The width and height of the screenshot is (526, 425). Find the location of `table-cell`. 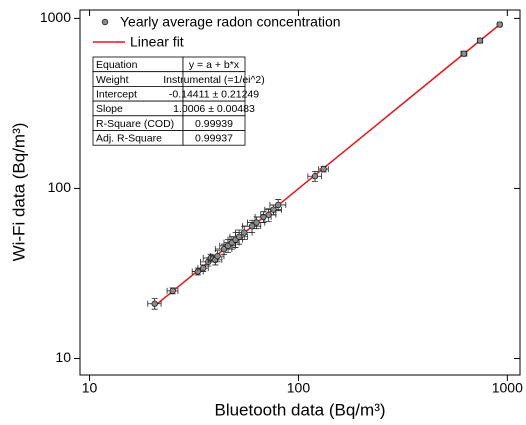

table-cell is located at coordinates (214, 138).